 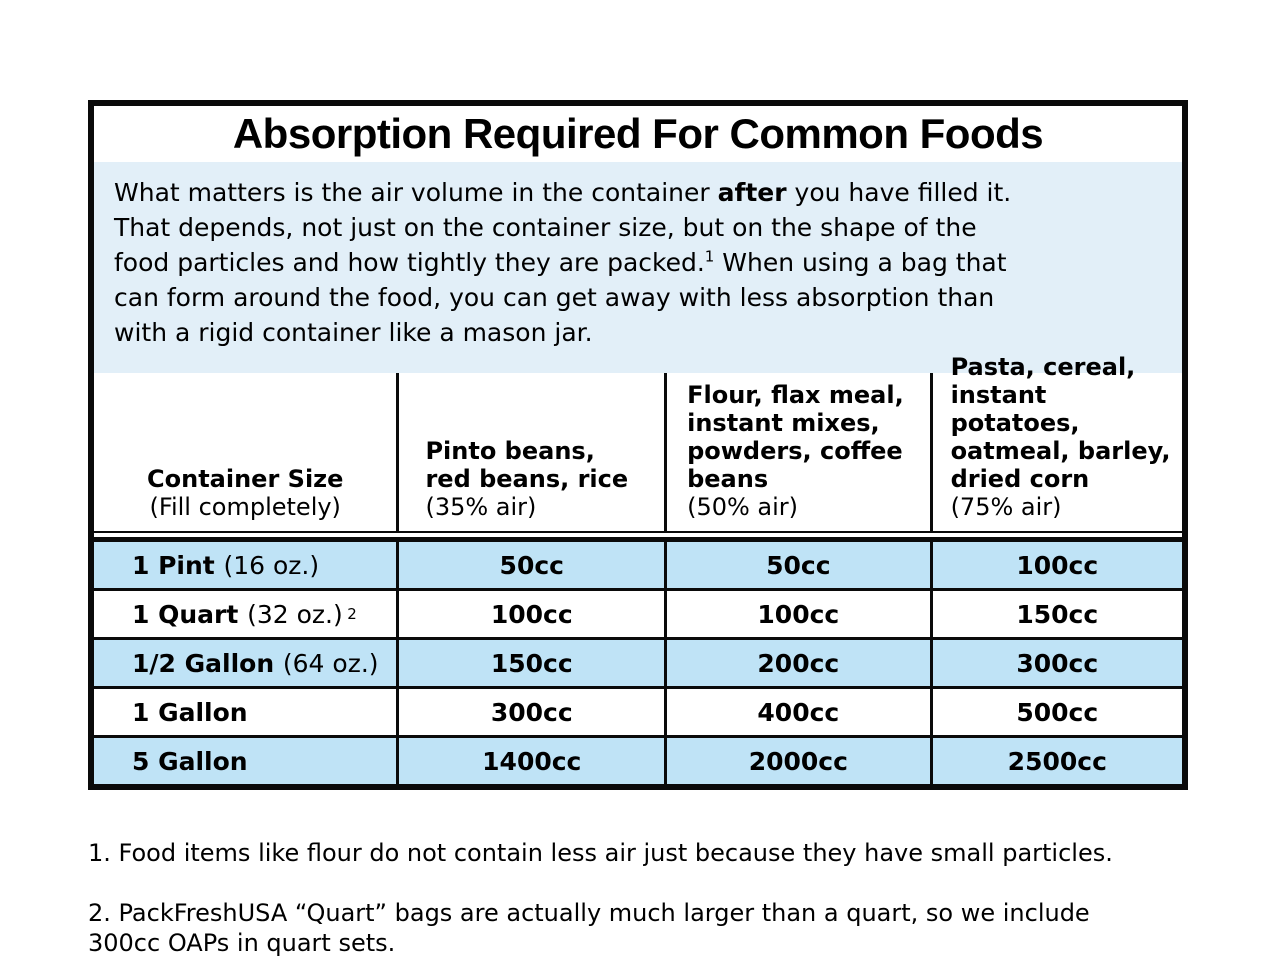 I want to click on column-subtitle: (50% air), so click(x=743, y=507).